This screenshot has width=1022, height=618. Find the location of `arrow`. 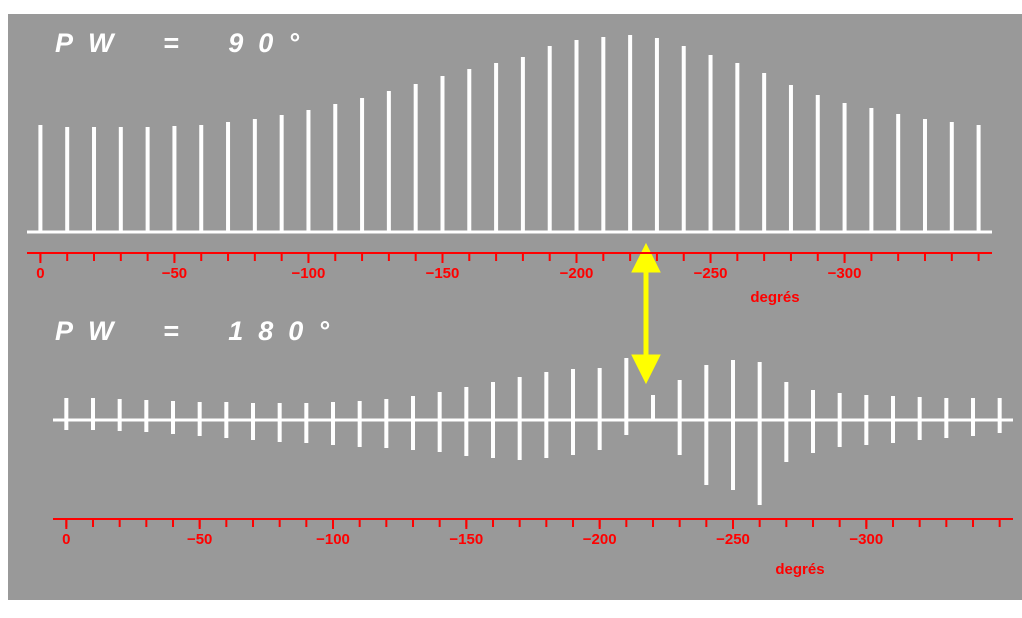

arrow is located at coordinates (646, 313).